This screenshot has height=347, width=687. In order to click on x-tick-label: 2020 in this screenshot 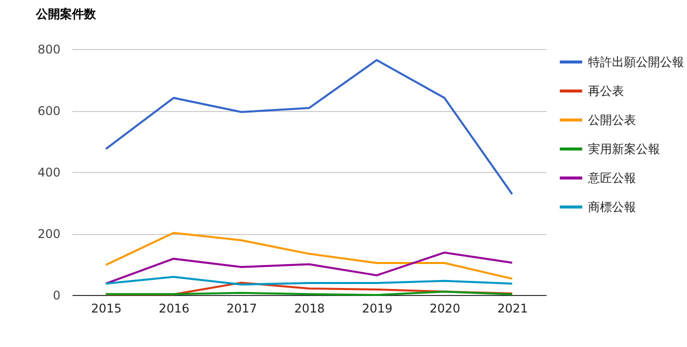, I will do `click(445, 309)`.